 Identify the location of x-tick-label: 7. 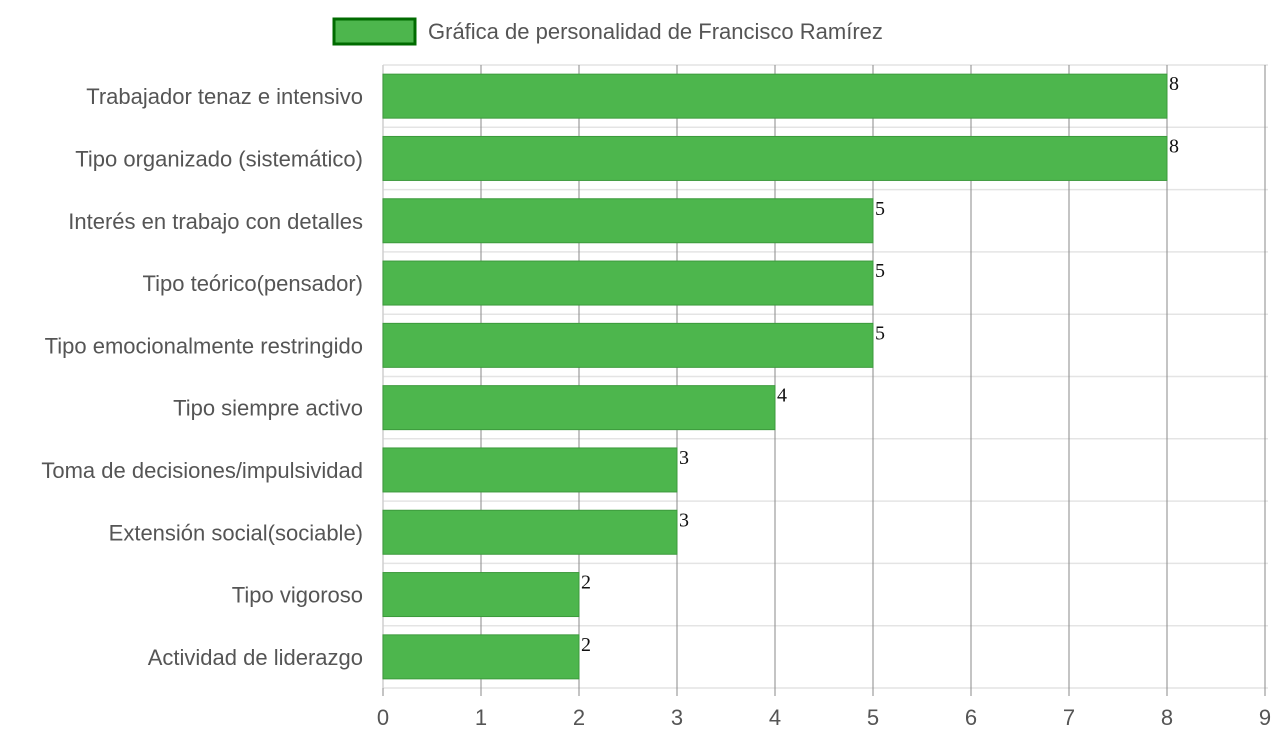
(1069, 717).